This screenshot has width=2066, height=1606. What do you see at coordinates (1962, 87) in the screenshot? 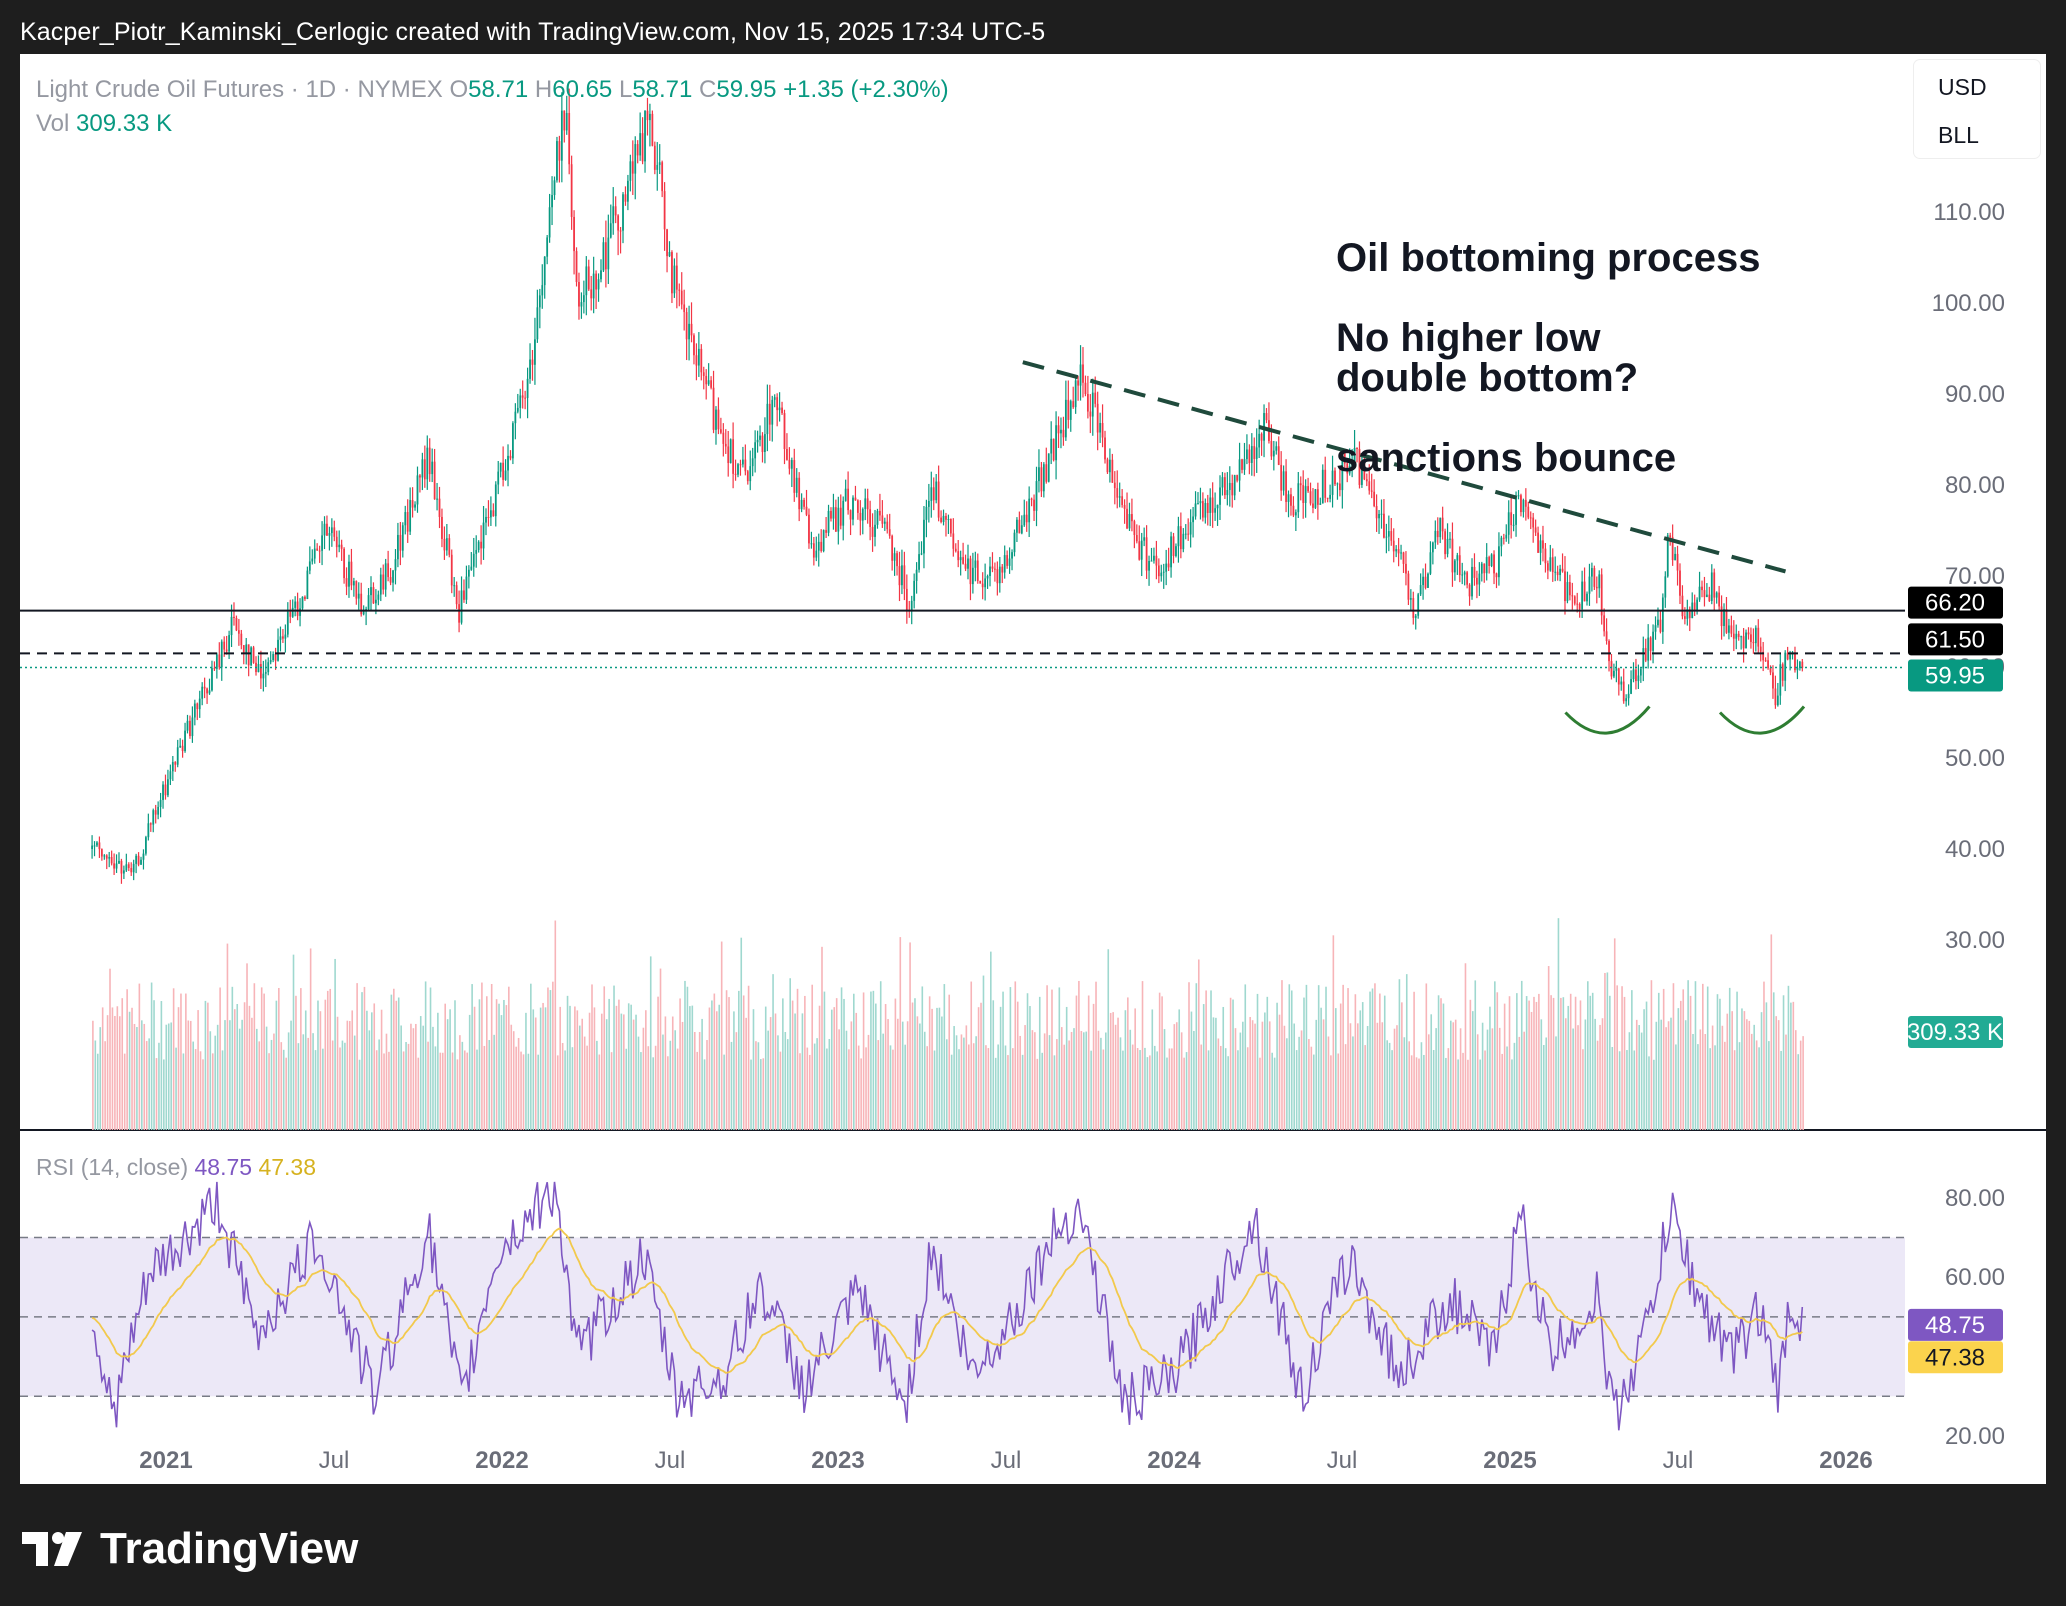
I see `currency-label: USD` at bounding box center [1962, 87].